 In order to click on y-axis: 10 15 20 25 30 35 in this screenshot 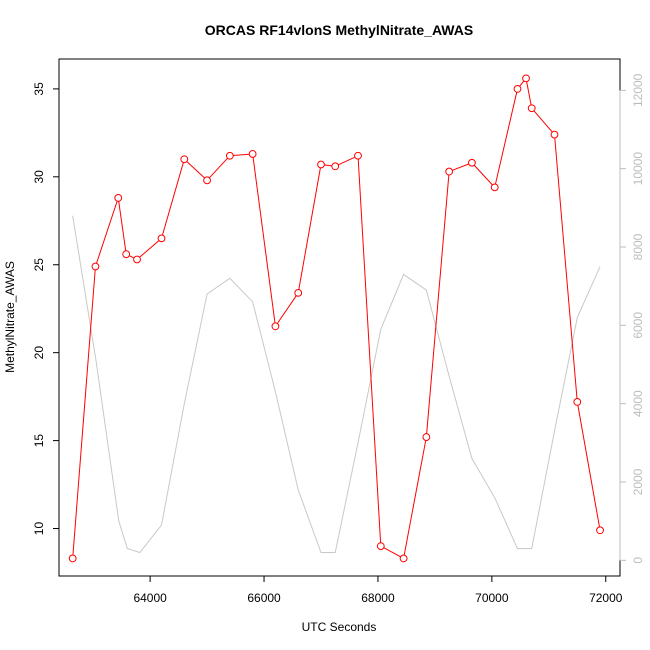, I will do `click(46, 309)`.